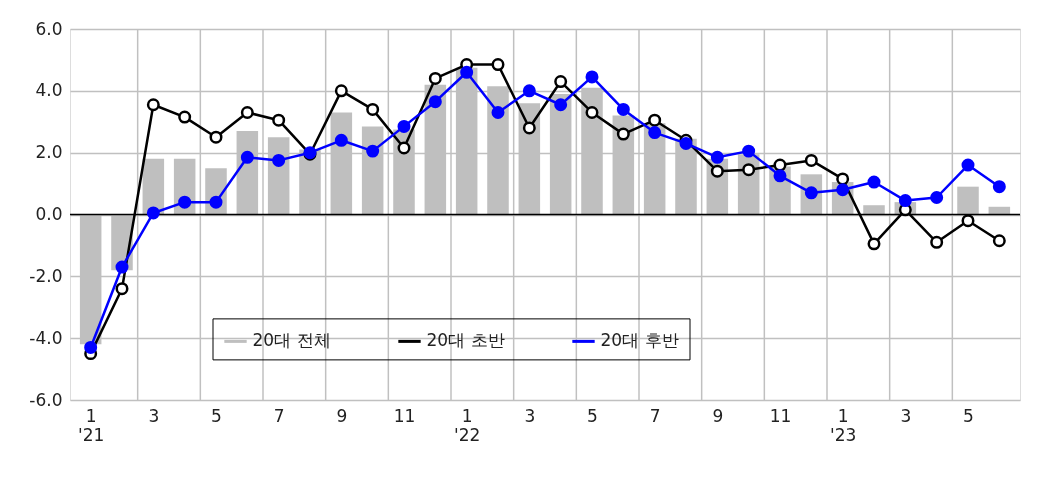 The image size is (1059, 486). I want to click on x-tick-label: 1 '22, so click(467, 425).